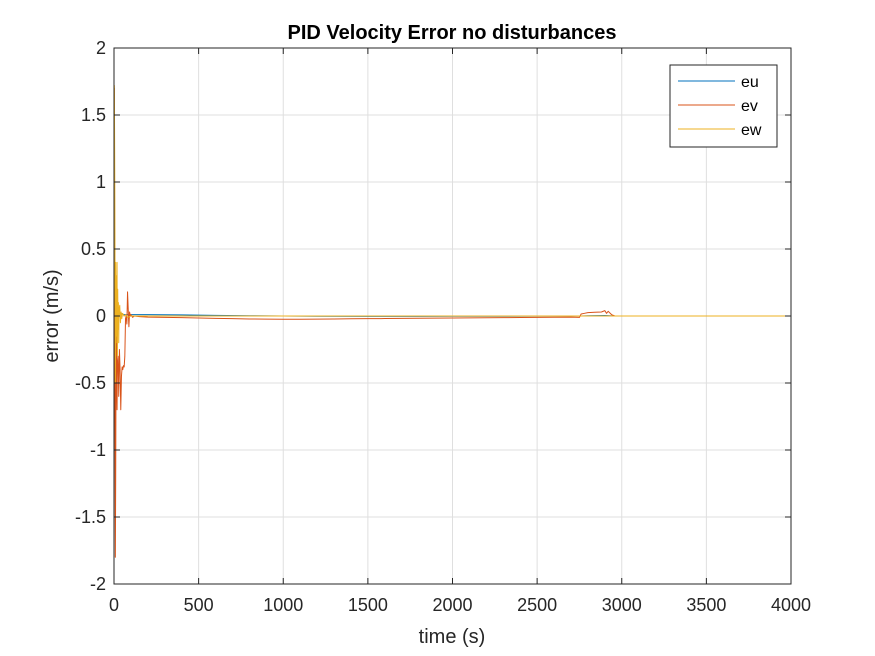 The image size is (875, 656). I want to click on y-tick-label: -0.5, so click(90, 383).